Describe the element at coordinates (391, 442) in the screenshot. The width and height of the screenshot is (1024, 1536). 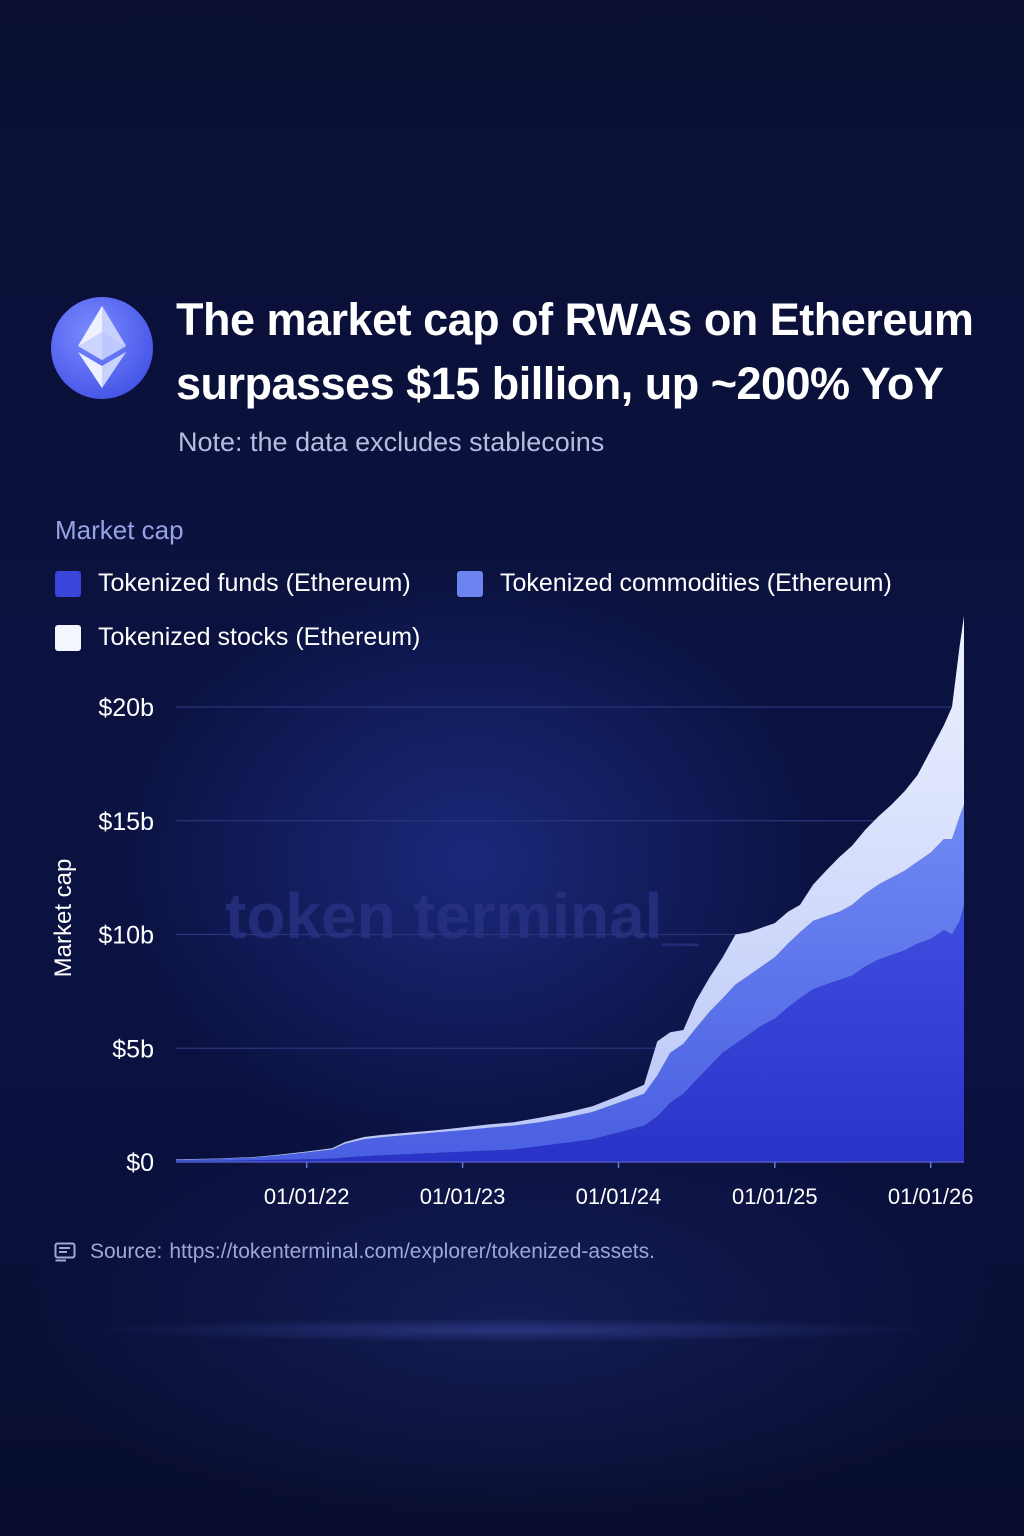
I see `note-text: Note: the data excludes stablecoins` at that location.